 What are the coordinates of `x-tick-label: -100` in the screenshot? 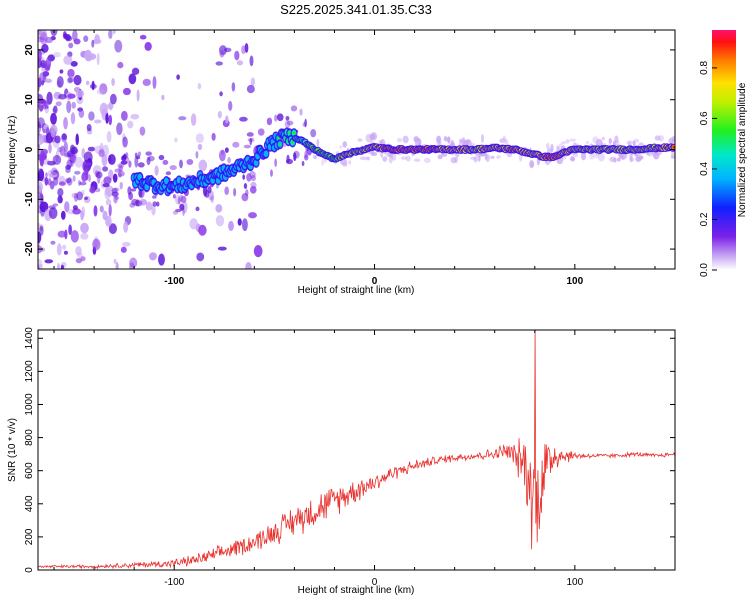 It's located at (174, 281).